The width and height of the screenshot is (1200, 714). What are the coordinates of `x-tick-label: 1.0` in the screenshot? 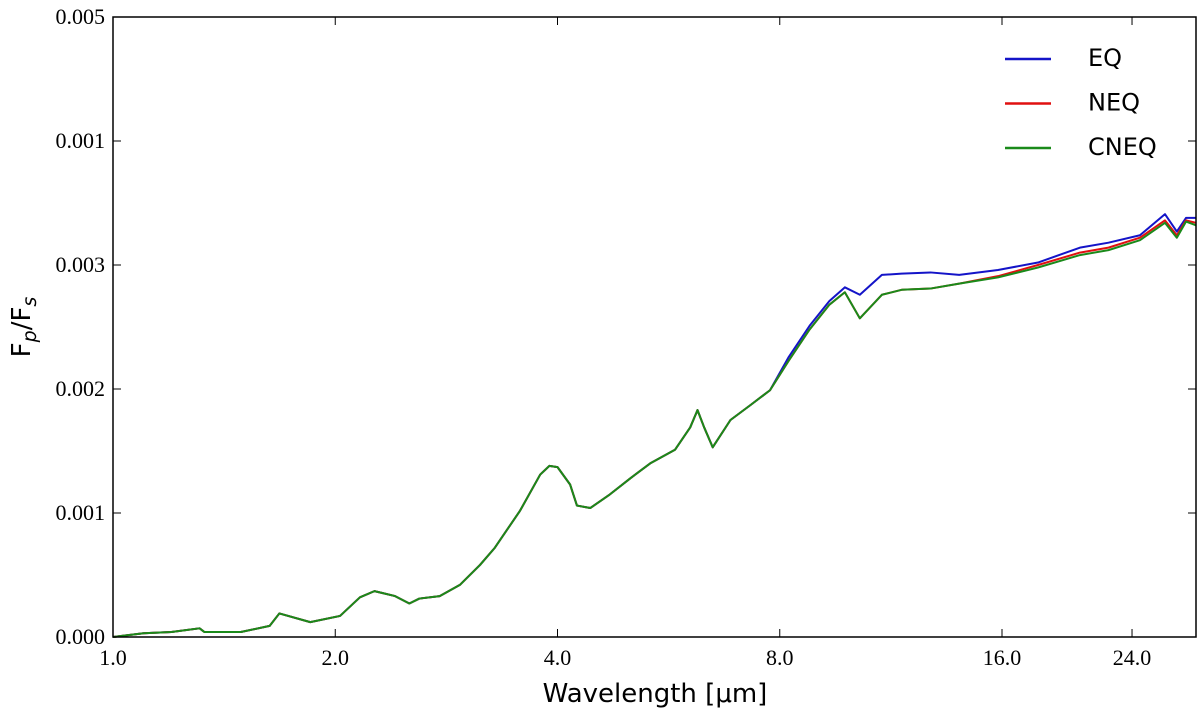 It's located at (113, 657).